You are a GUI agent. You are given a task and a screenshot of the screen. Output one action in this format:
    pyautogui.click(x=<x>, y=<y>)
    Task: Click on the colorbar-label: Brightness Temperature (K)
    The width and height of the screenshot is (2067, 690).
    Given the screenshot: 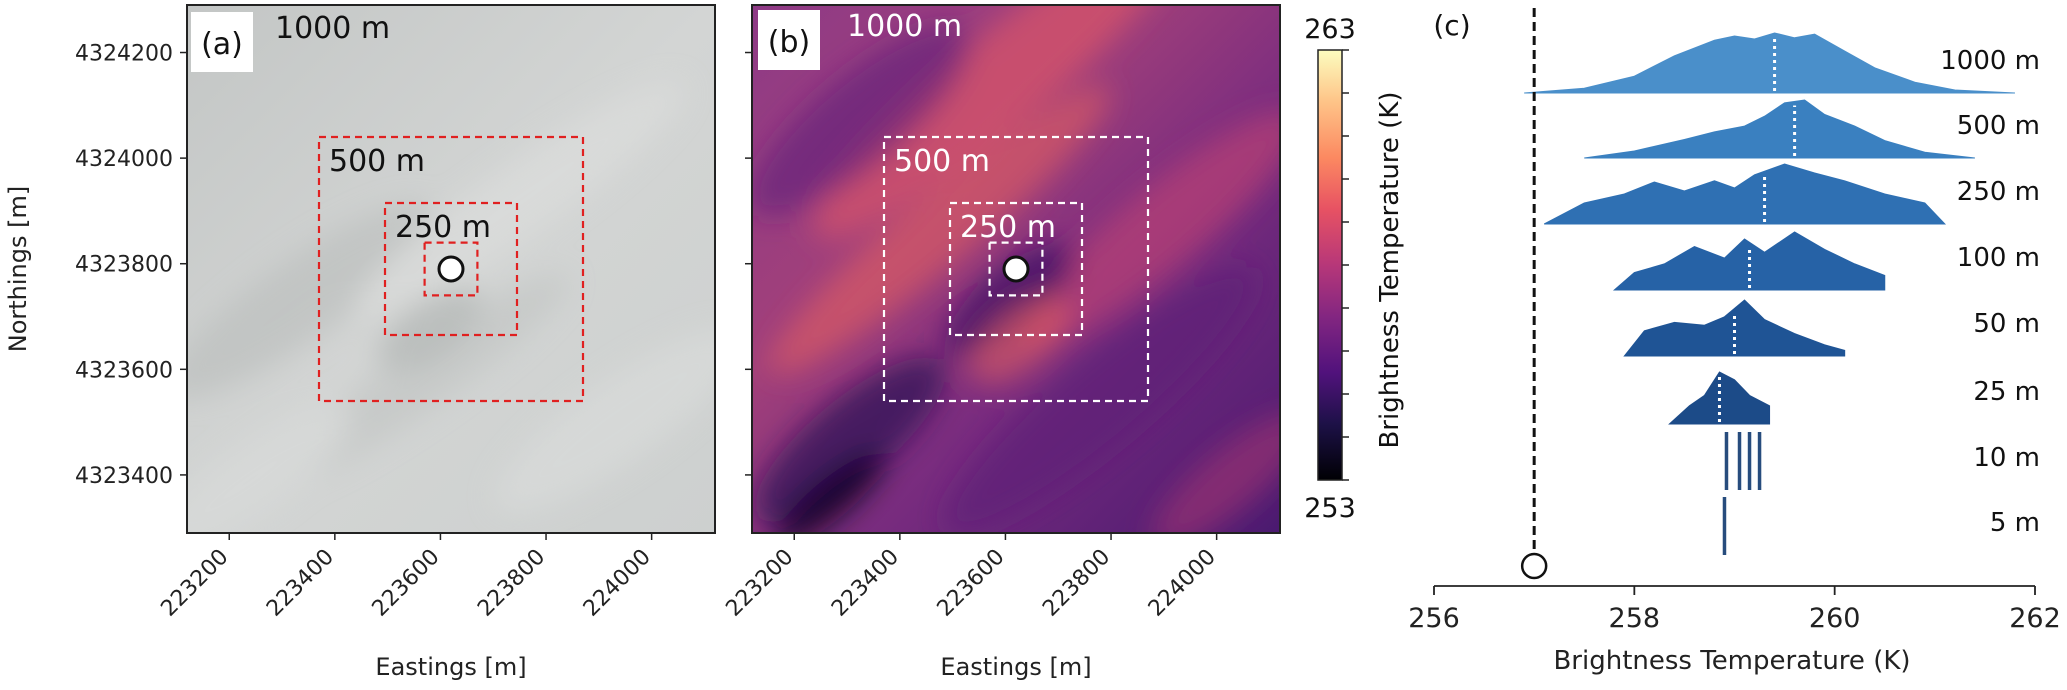 What is the action you would take?
    pyautogui.click(x=1390, y=269)
    